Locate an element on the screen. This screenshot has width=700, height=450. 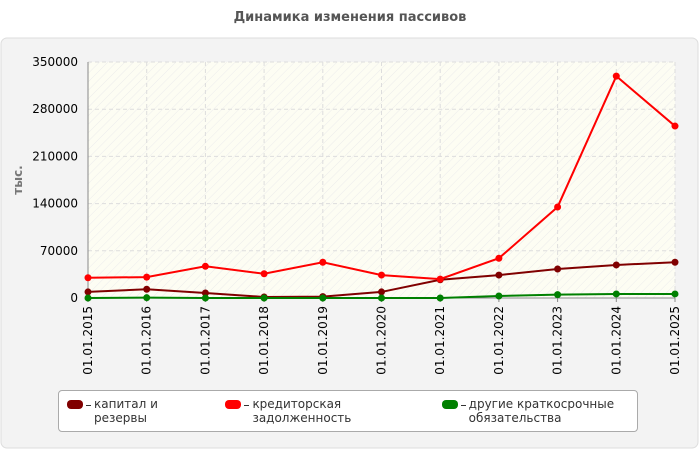
legend-item: кредиторская задолженность is located at coordinates (326, 411).